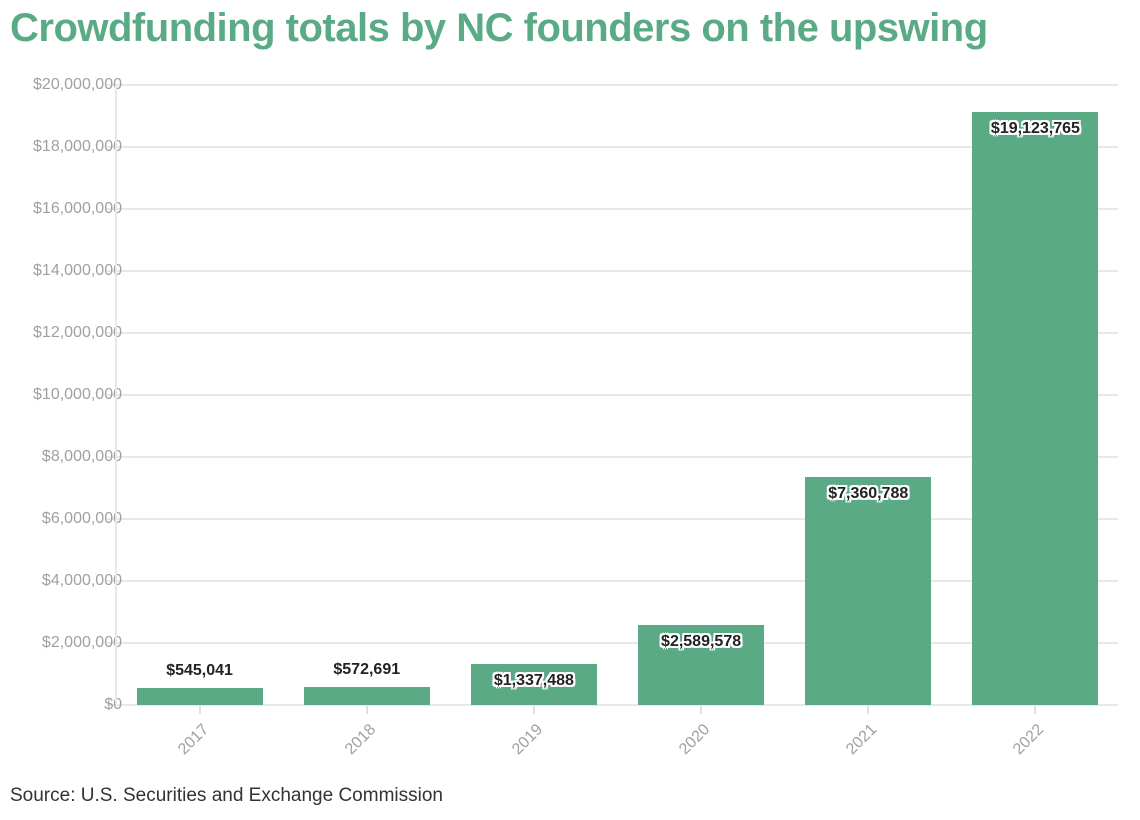 The image size is (1140, 820). Describe the element at coordinates (868, 590) in the screenshot. I see `bar-2021` at that location.